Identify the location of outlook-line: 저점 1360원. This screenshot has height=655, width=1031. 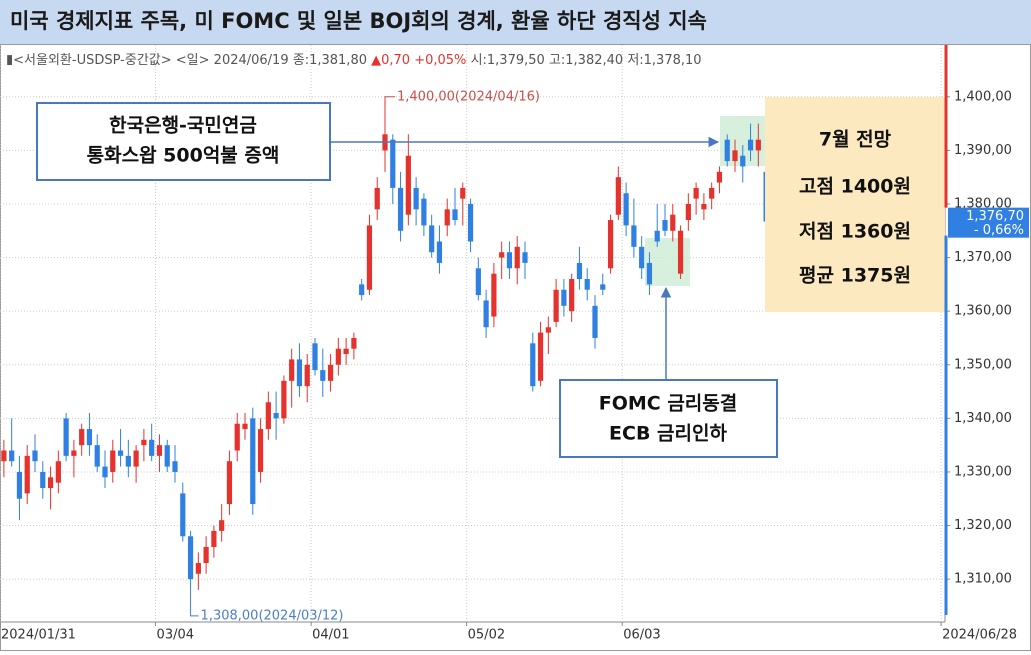
(855, 232).